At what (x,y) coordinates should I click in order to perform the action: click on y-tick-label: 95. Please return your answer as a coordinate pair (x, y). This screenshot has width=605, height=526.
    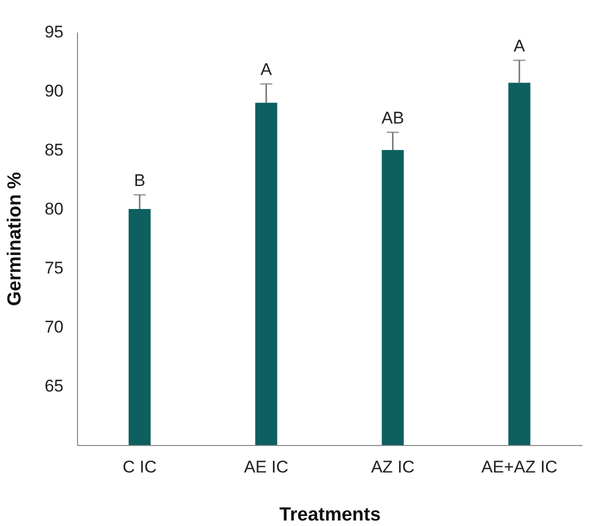
    Looking at the image, I should click on (54, 32).